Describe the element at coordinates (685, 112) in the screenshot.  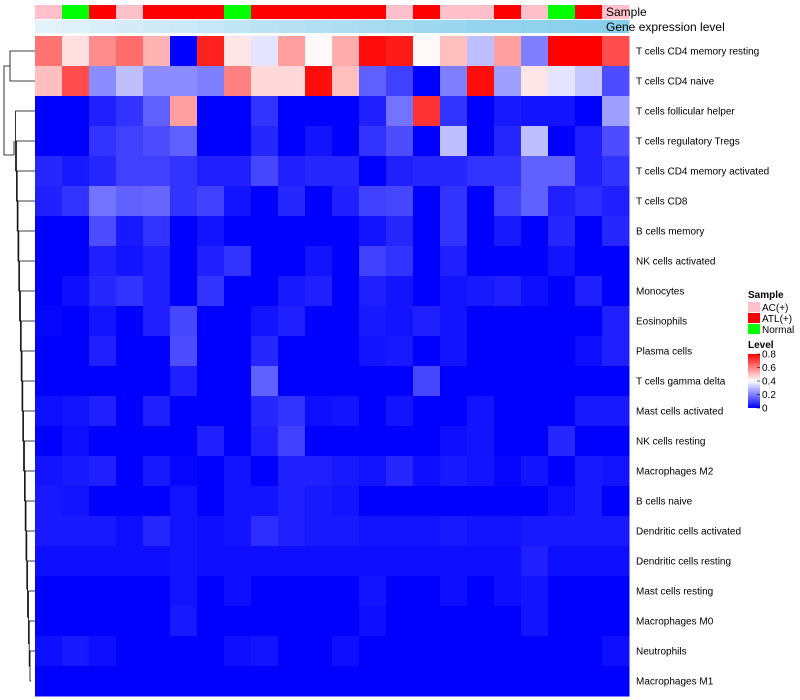
I see `row-label: T cells follicular helper` at that location.